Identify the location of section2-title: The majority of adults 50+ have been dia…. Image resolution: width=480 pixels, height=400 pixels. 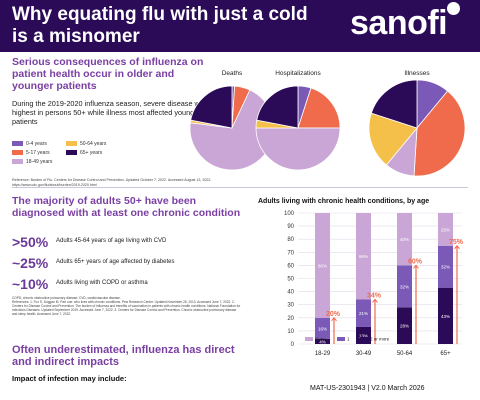
(126, 207).